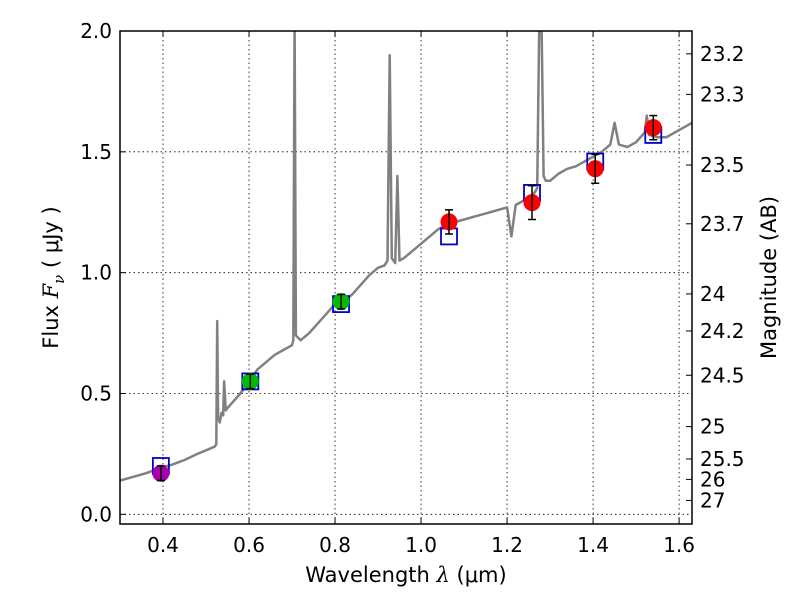  I want to click on magnitude-tick-label: 26, so click(712, 479).